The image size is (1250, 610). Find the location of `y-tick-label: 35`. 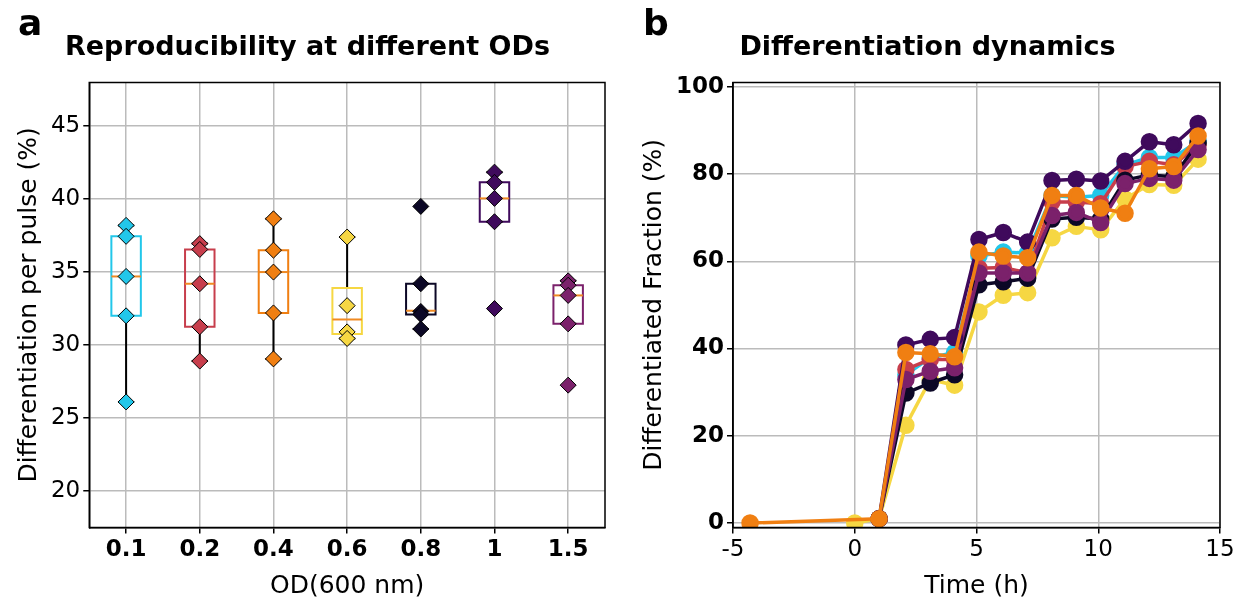

y-tick-label: 35 is located at coordinates (65, 270).